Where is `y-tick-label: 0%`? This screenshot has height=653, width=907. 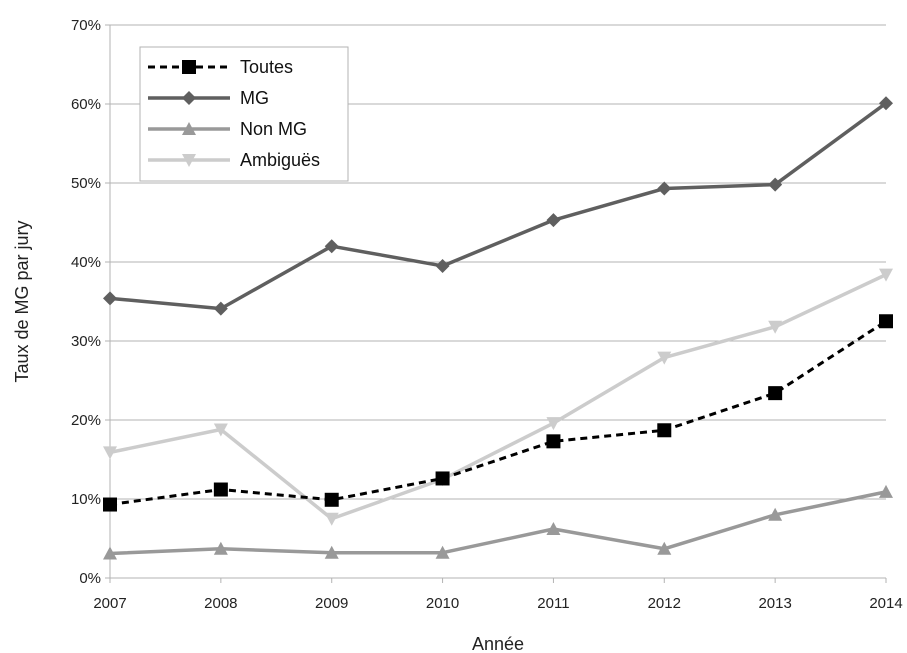
y-tick-label: 0% is located at coordinates (90, 578).